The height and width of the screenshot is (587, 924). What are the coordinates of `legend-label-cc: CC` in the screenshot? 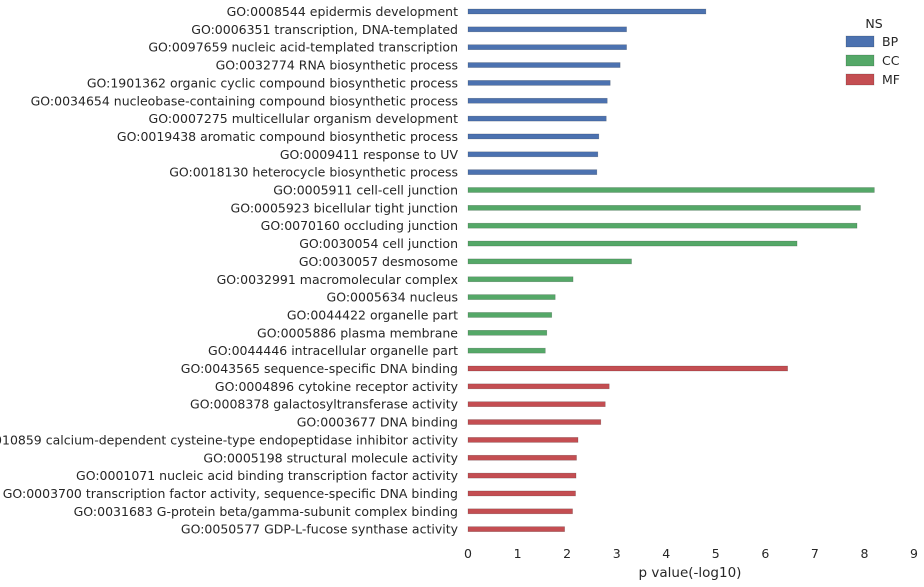 It's located at (891, 60).